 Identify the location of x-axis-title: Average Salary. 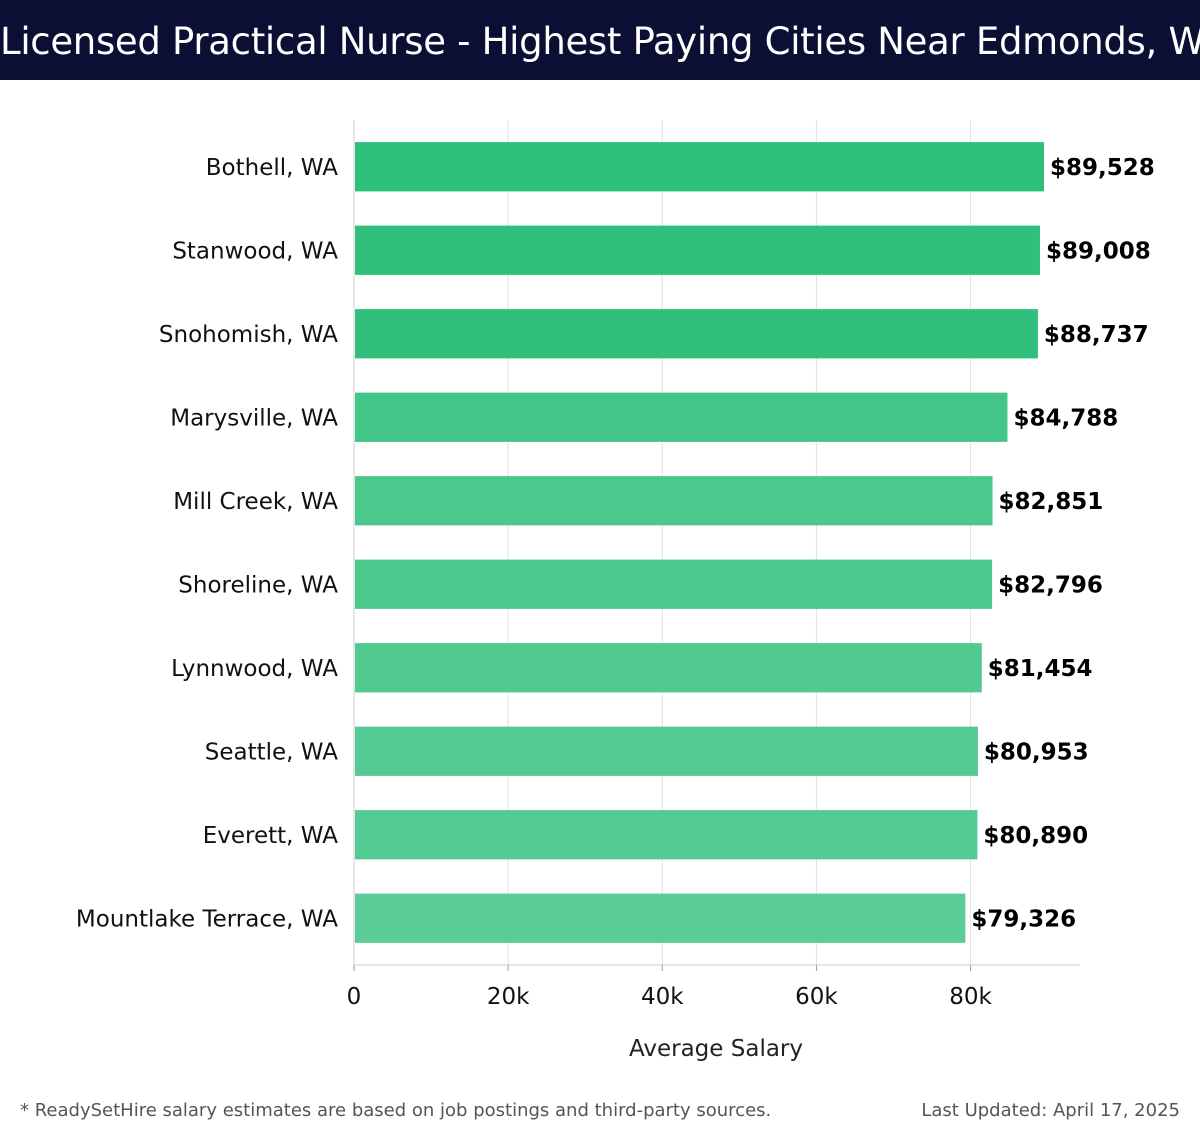
(716, 1049).